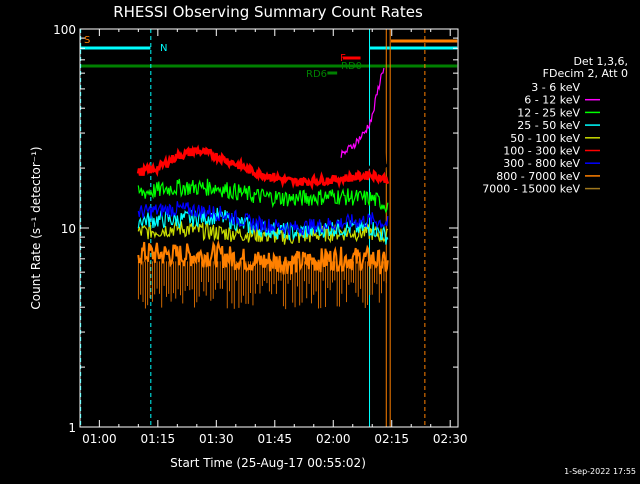 This screenshot has width=640, height=484. Describe the element at coordinates (541, 163) in the screenshot. I see `legend-label: 300 - 800 keV` at that location.